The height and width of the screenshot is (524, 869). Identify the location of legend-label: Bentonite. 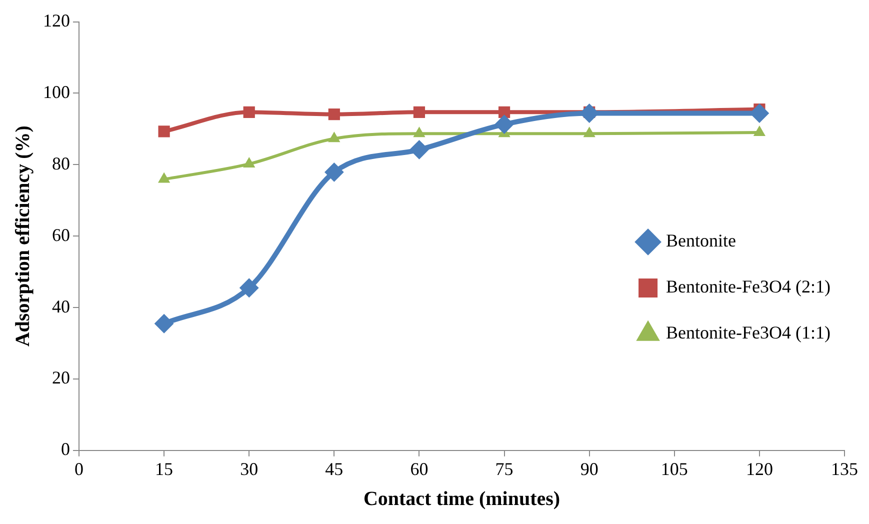
(701, 240).